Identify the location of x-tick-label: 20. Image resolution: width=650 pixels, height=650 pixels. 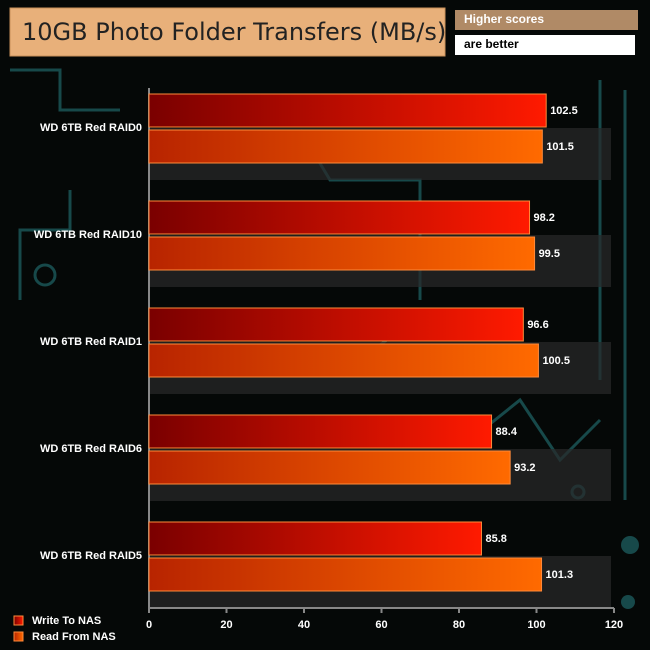
(226, 625).